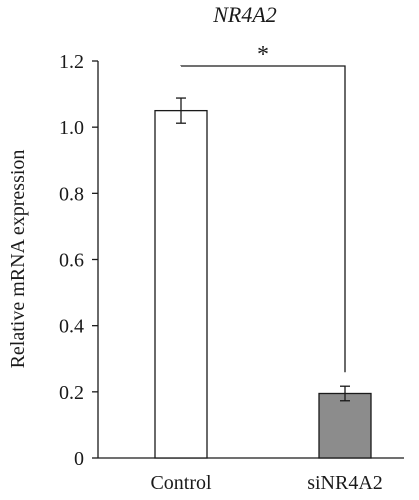  What do you see at coordinates (71, 62) in the screenshot?
I see `y-tick-label: 1.2` at bounding box center [71, 62].